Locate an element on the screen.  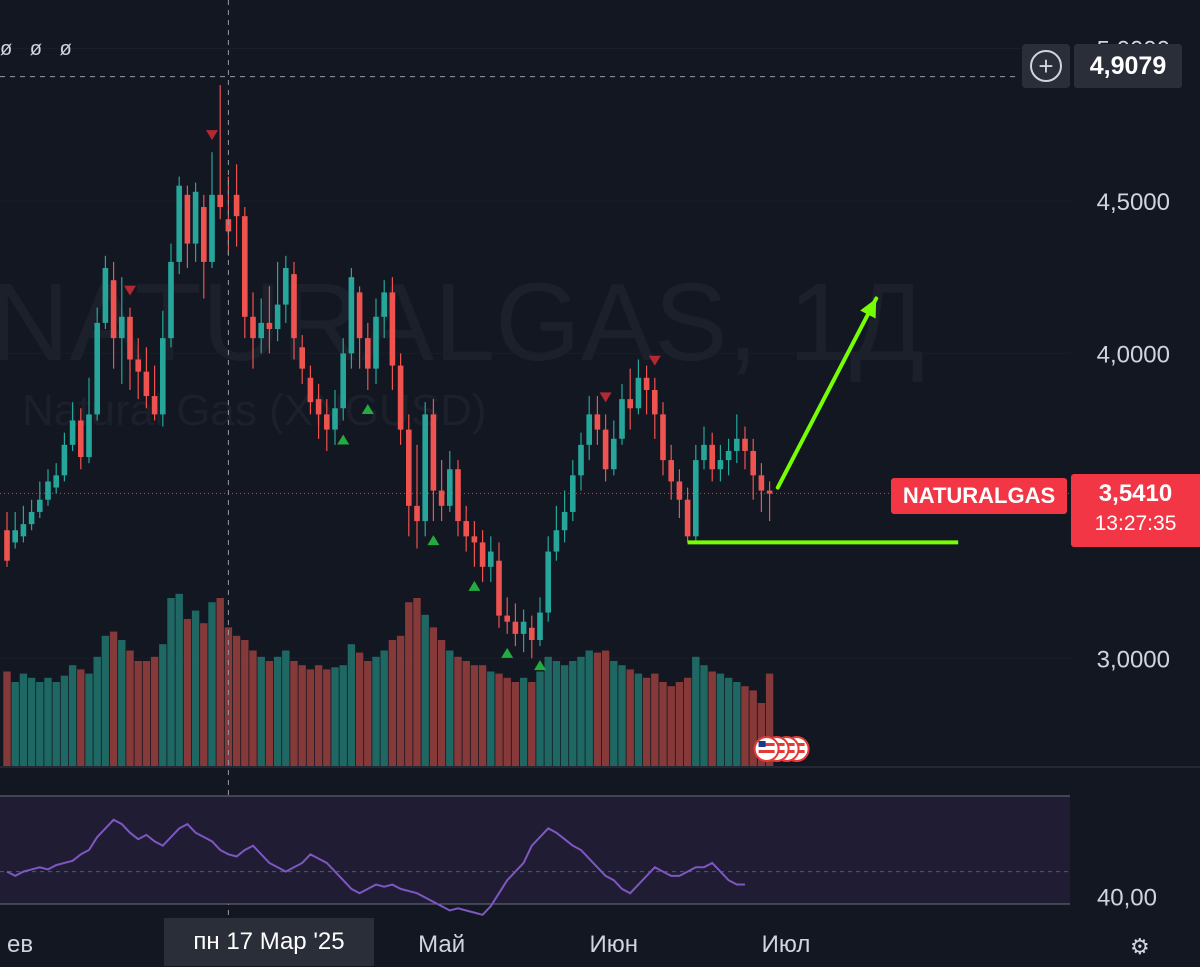
time-axis: еврМайИюнИюл is located at coordinates (408, 944).